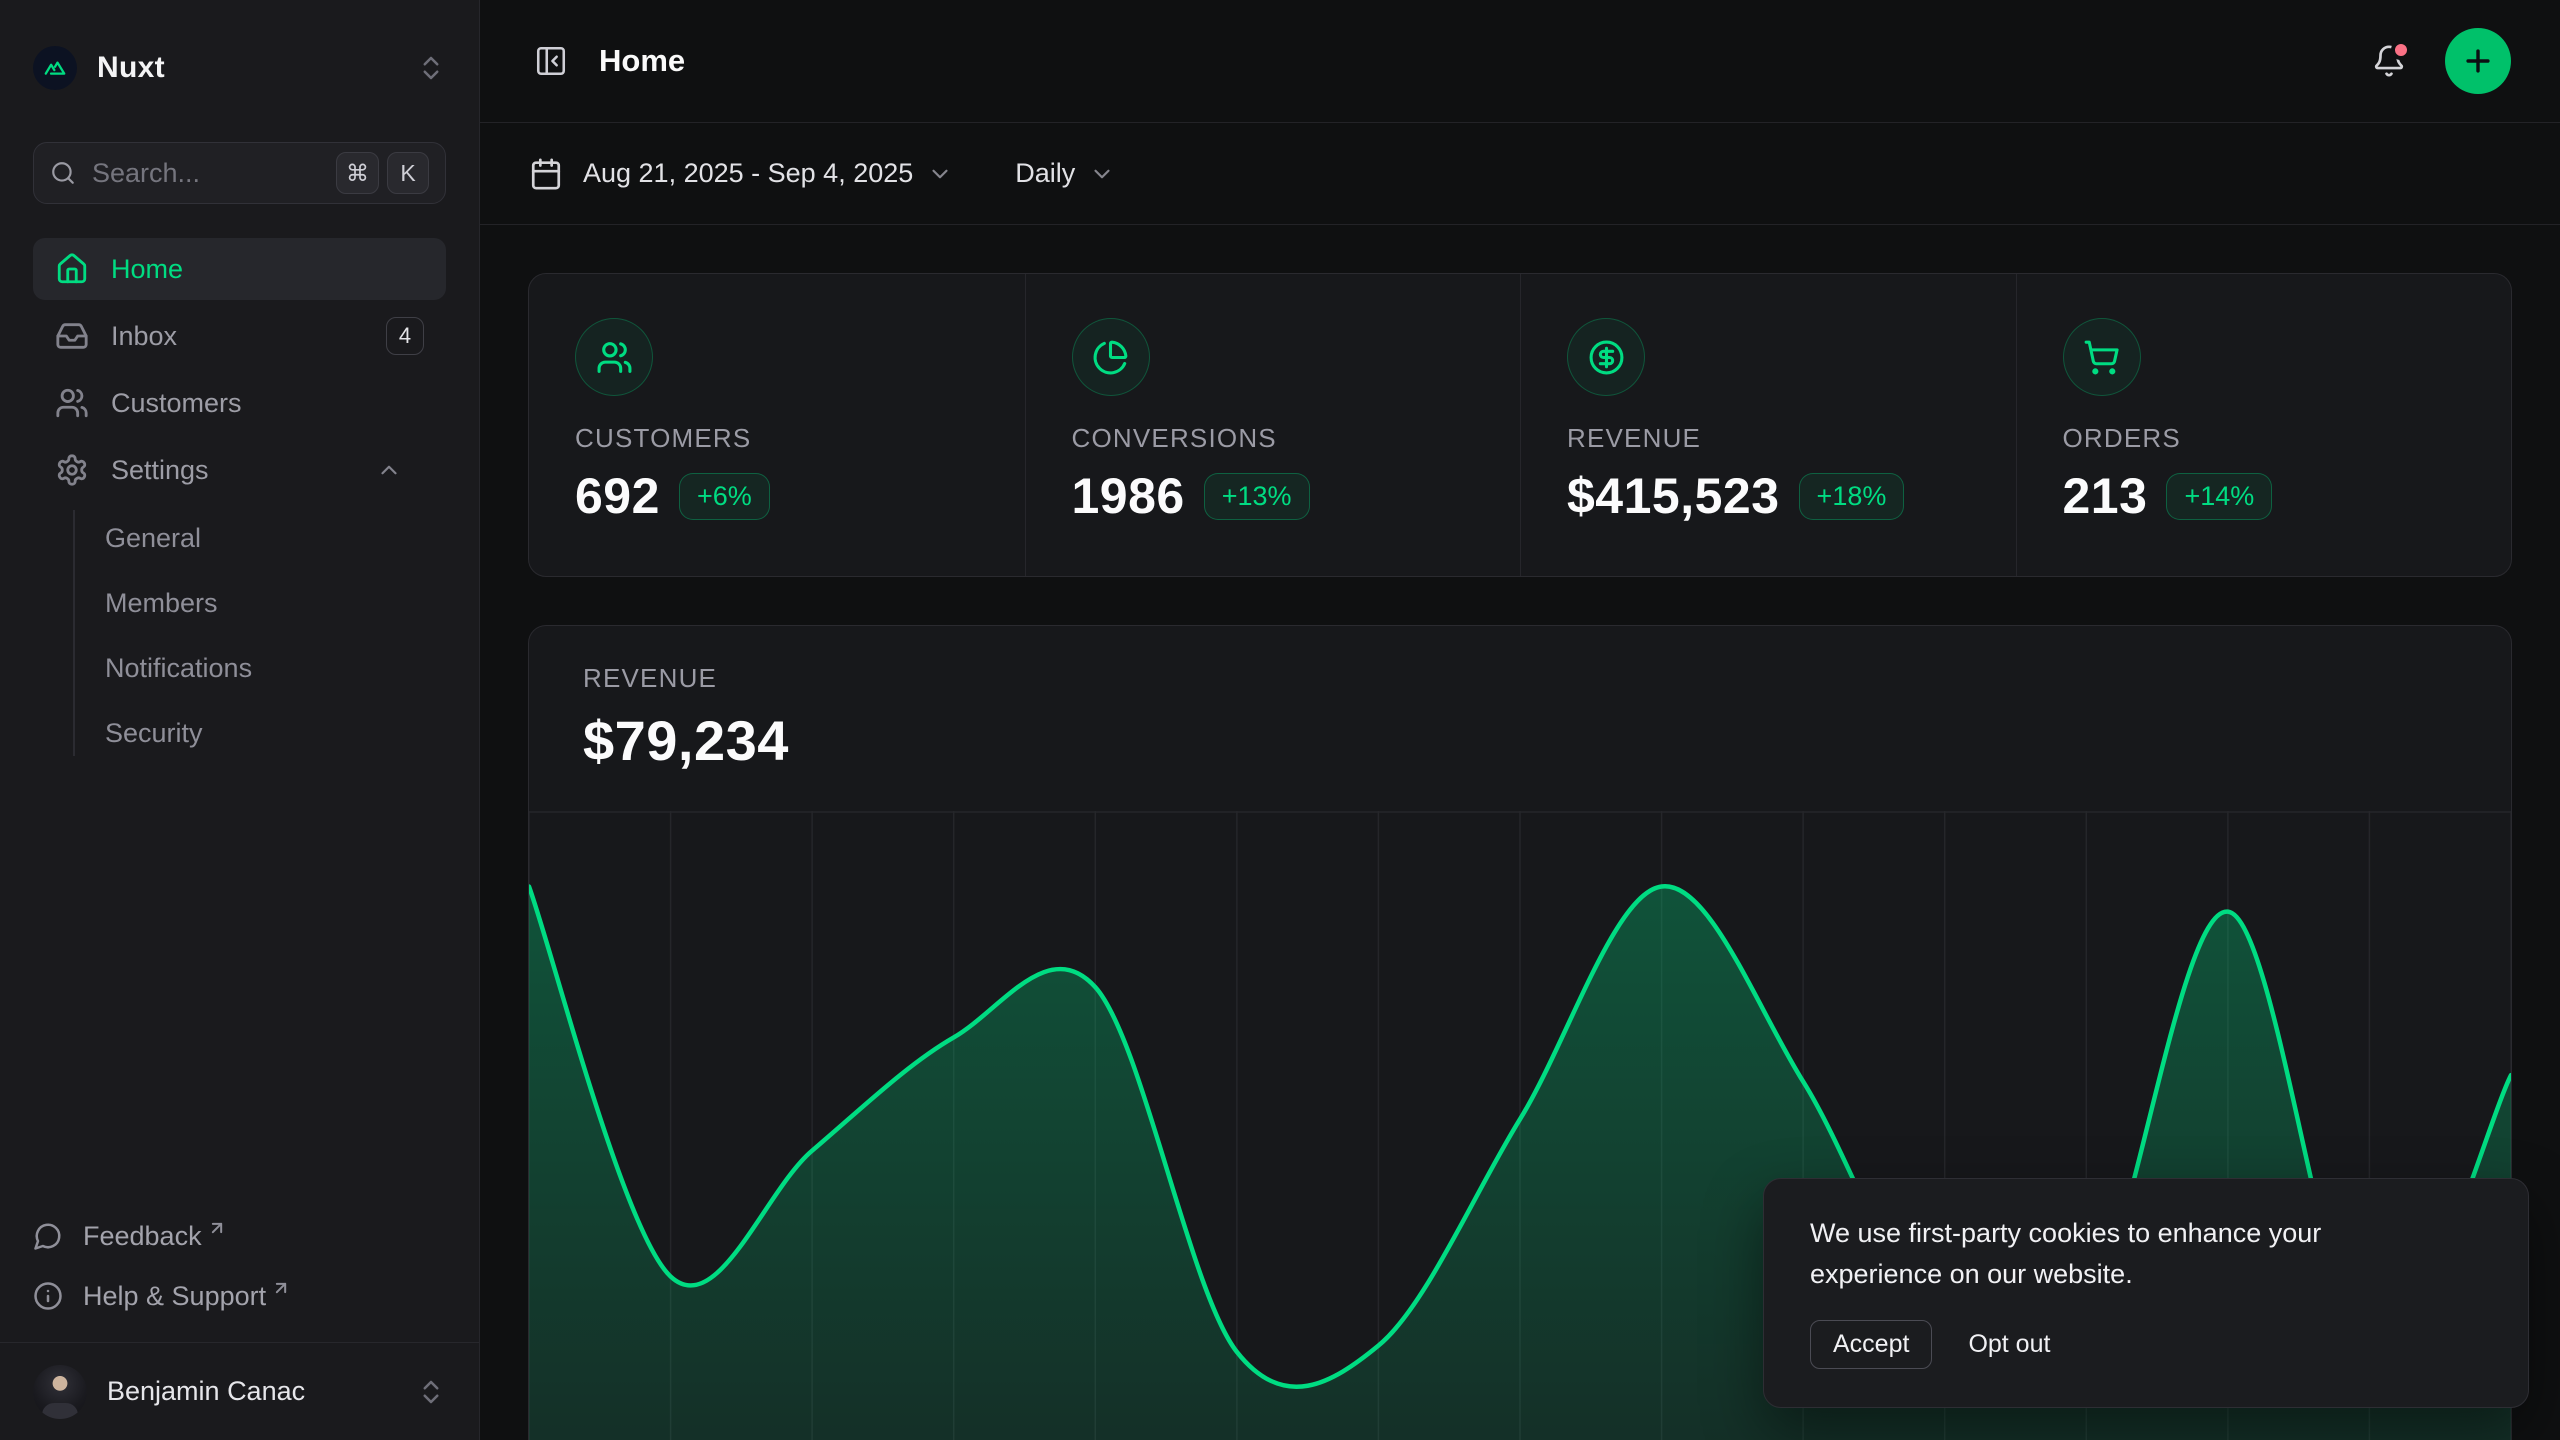  Describe the element at coordinates (1256, 496) in the screenshot. I see `stat-delta-badge: +13%` at that location.